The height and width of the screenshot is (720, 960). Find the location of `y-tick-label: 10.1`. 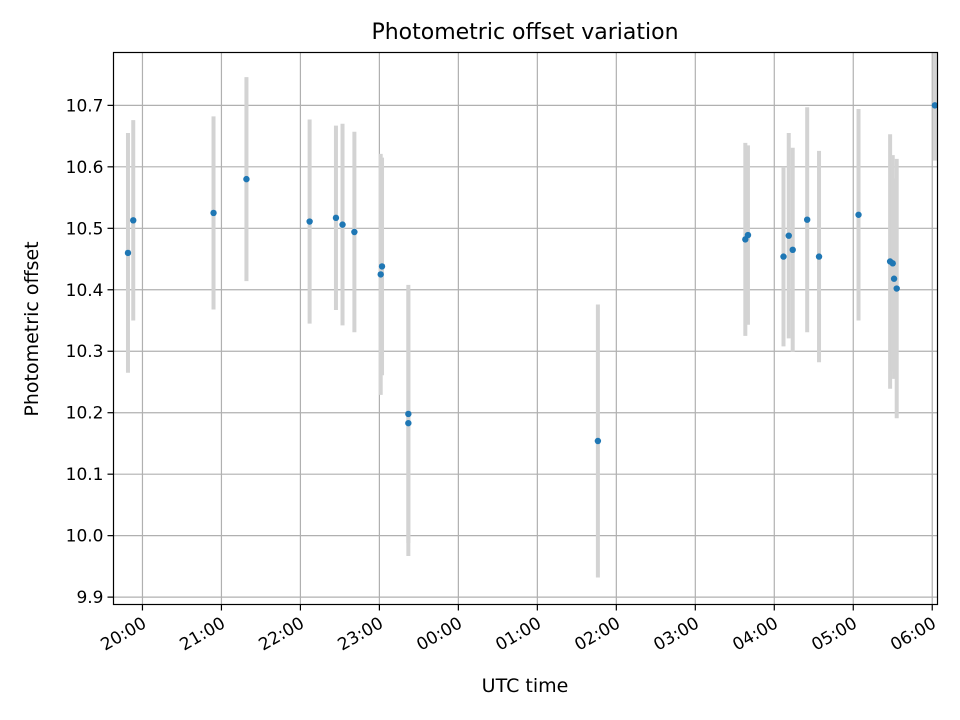

y-tick-label: 10.1 is located at coordinates (85, 475).